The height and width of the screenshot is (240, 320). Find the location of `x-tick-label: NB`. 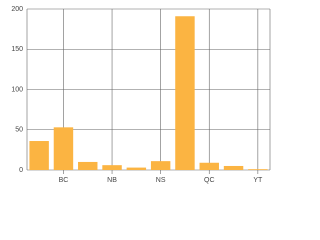

x-tick-label: NB is located at coordinates (112, 180).